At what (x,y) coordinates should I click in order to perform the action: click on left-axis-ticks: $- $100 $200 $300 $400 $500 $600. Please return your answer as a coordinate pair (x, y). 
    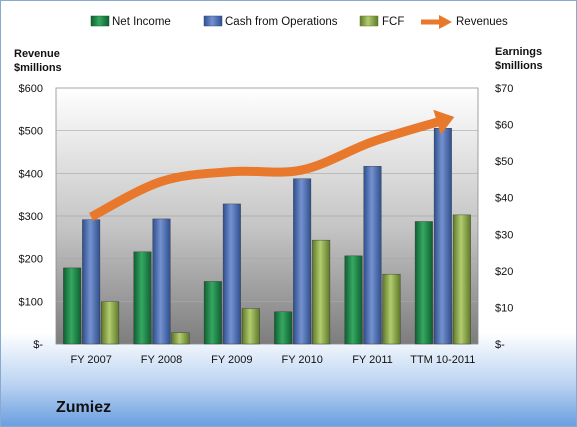
    Looking at the image, I should click on (31, 217).